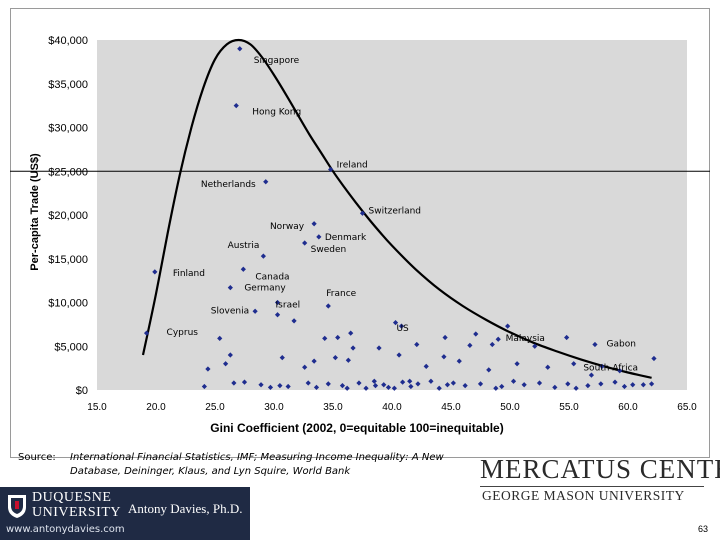  I want to click on point-label: Malaysia, so click(525, 339).